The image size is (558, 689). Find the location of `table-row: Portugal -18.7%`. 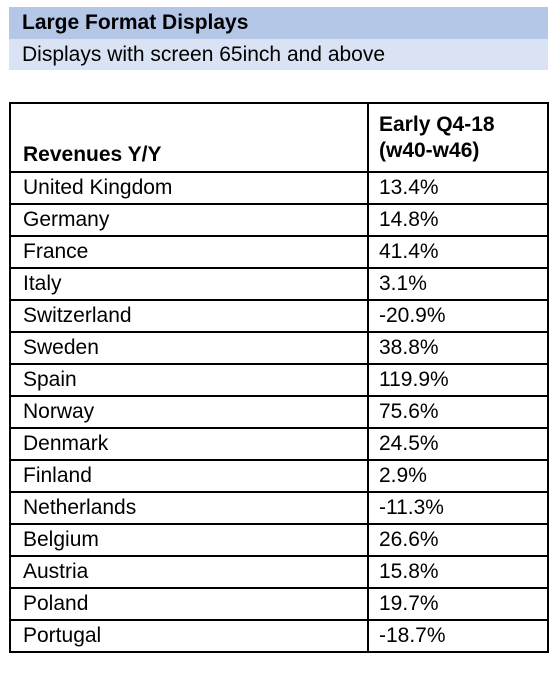

table-row: Portugal -18.7% is located at coordinates (279, 636).